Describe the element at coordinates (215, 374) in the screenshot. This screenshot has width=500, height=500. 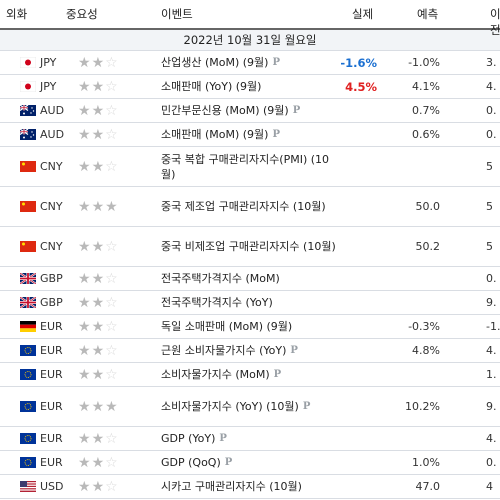
I see `event-label: 소비자물가지수 (MoM)` at that location.